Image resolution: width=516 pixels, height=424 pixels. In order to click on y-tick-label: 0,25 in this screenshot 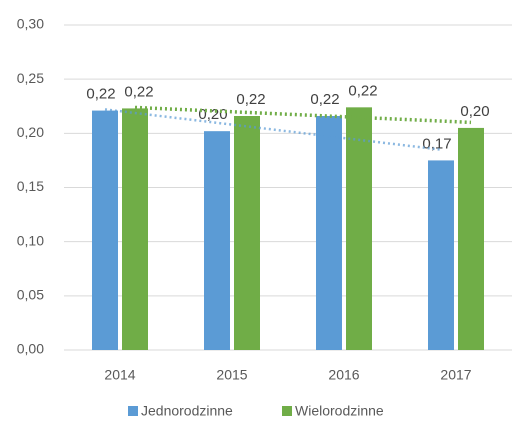, I will do `click(30, 78)`.